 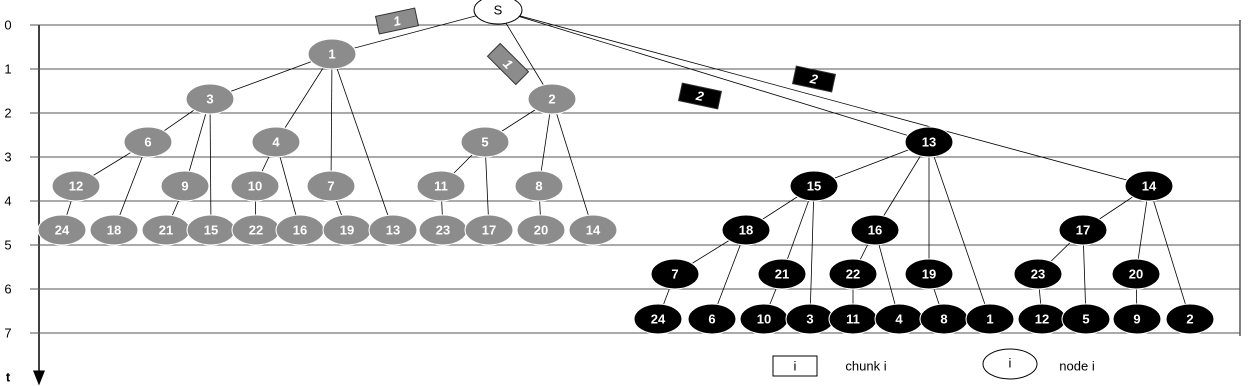 I want to click on time-axis-label: t, so click(x=8, y=377).